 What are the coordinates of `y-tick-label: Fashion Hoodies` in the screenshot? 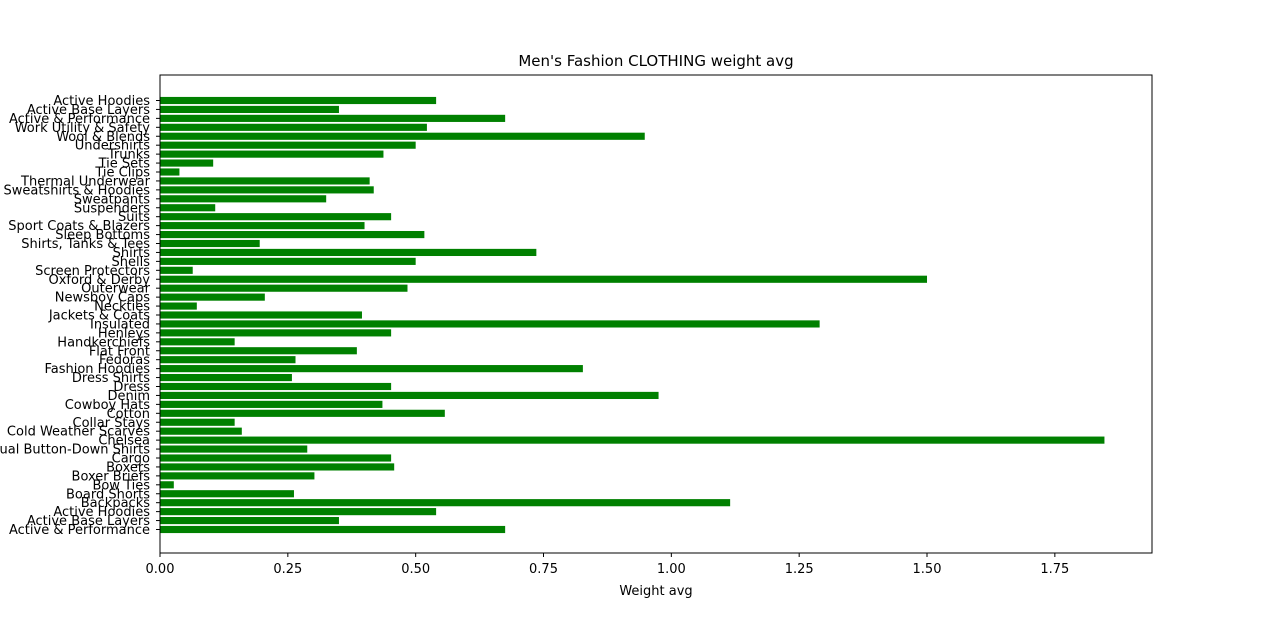 It's located at (97, 369).